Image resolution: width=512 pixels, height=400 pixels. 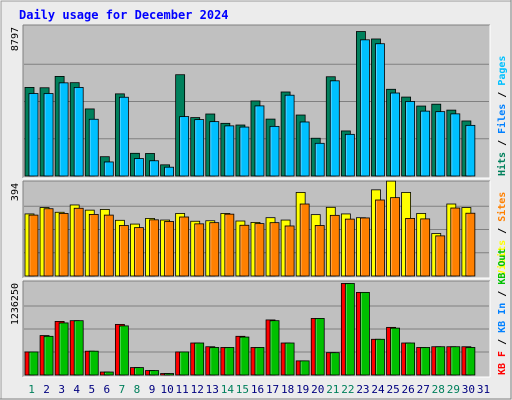 I want to click on x-tick-label-day-7: 7, so click(x=122, y=389).